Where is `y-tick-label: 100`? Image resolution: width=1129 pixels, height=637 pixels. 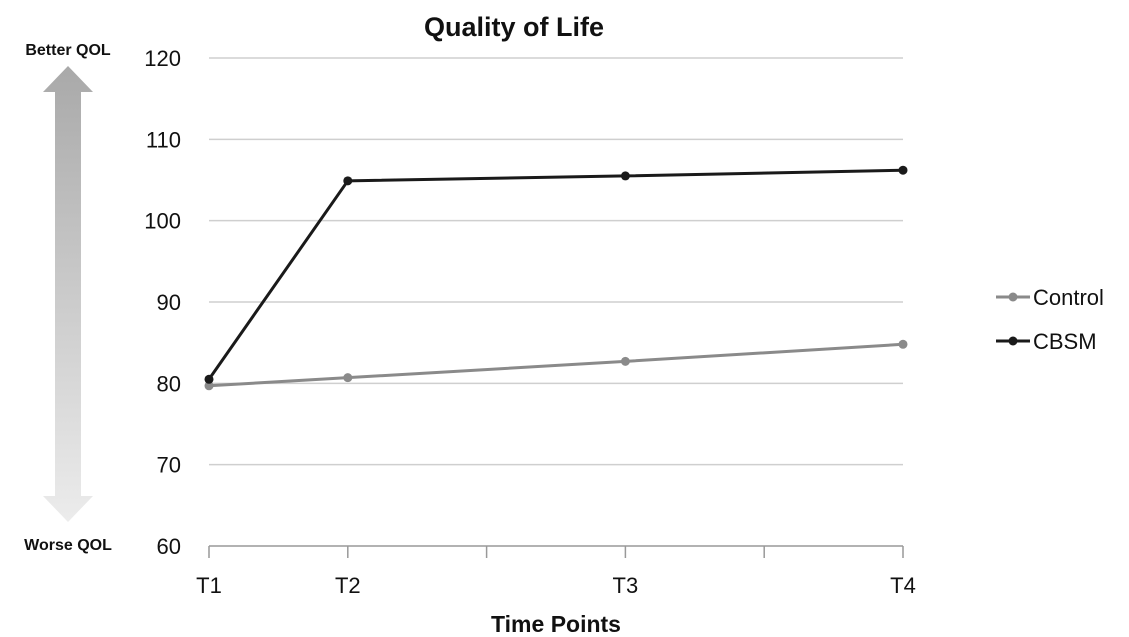
y-tick-label: 100 is located at coordinates (162, 221).